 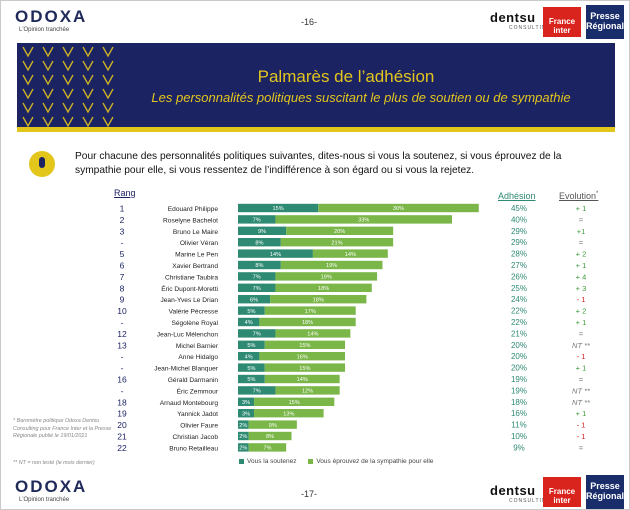 I want to click on person-name: Christiane Taubira, so click(x=191, y=277).